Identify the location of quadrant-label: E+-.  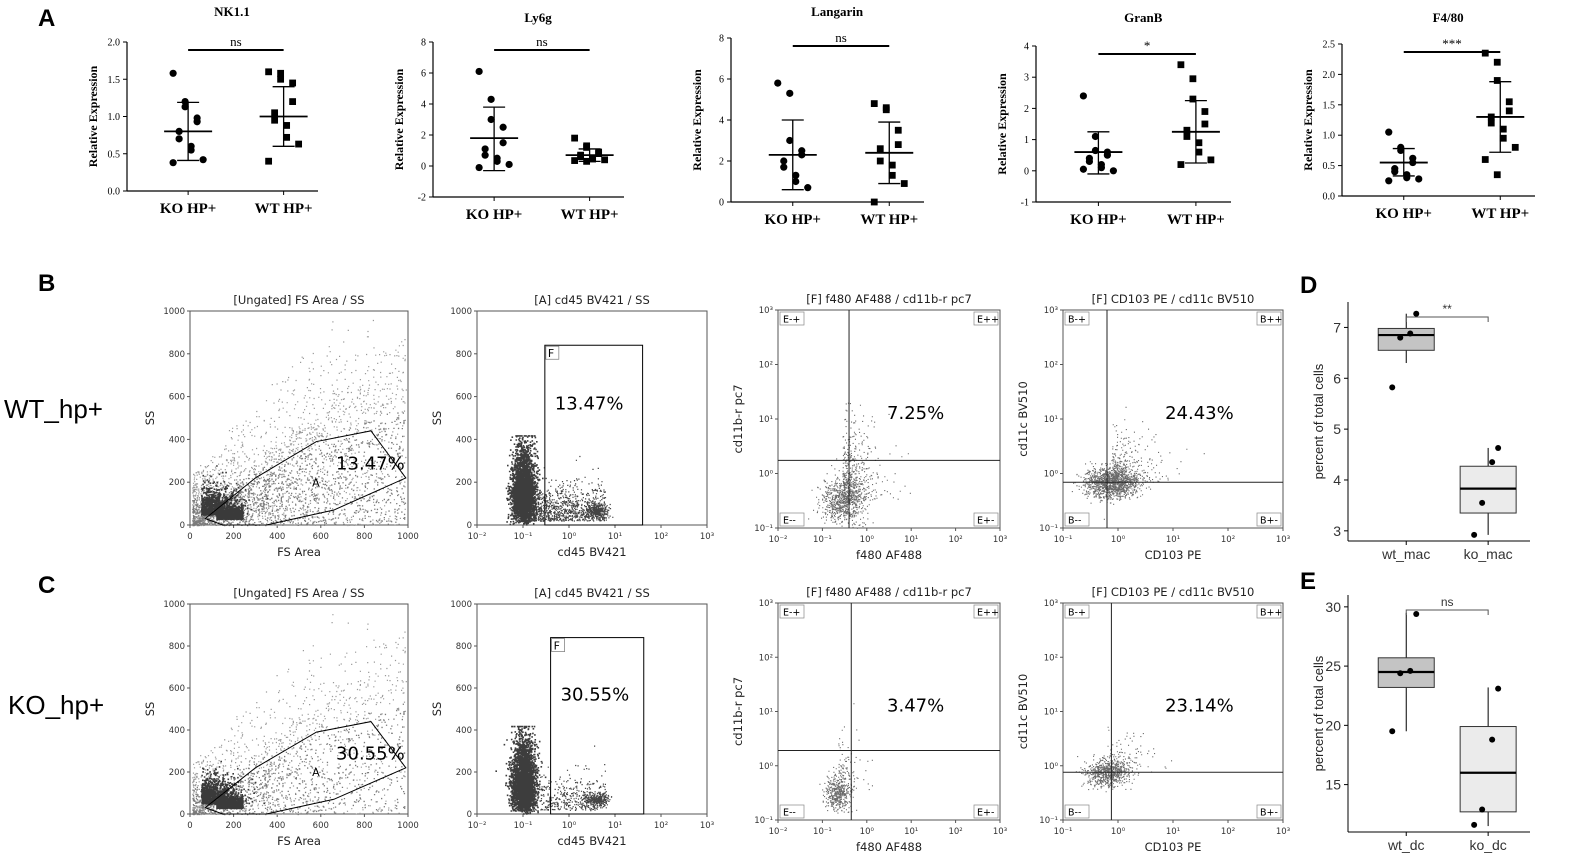
(985, 813).